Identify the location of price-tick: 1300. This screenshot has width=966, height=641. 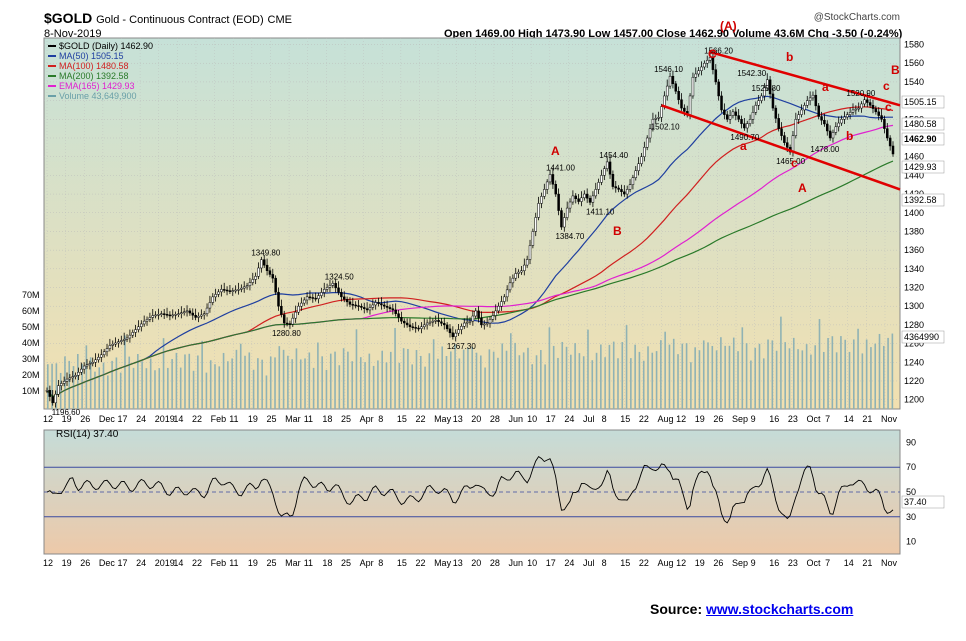
(914, 306).